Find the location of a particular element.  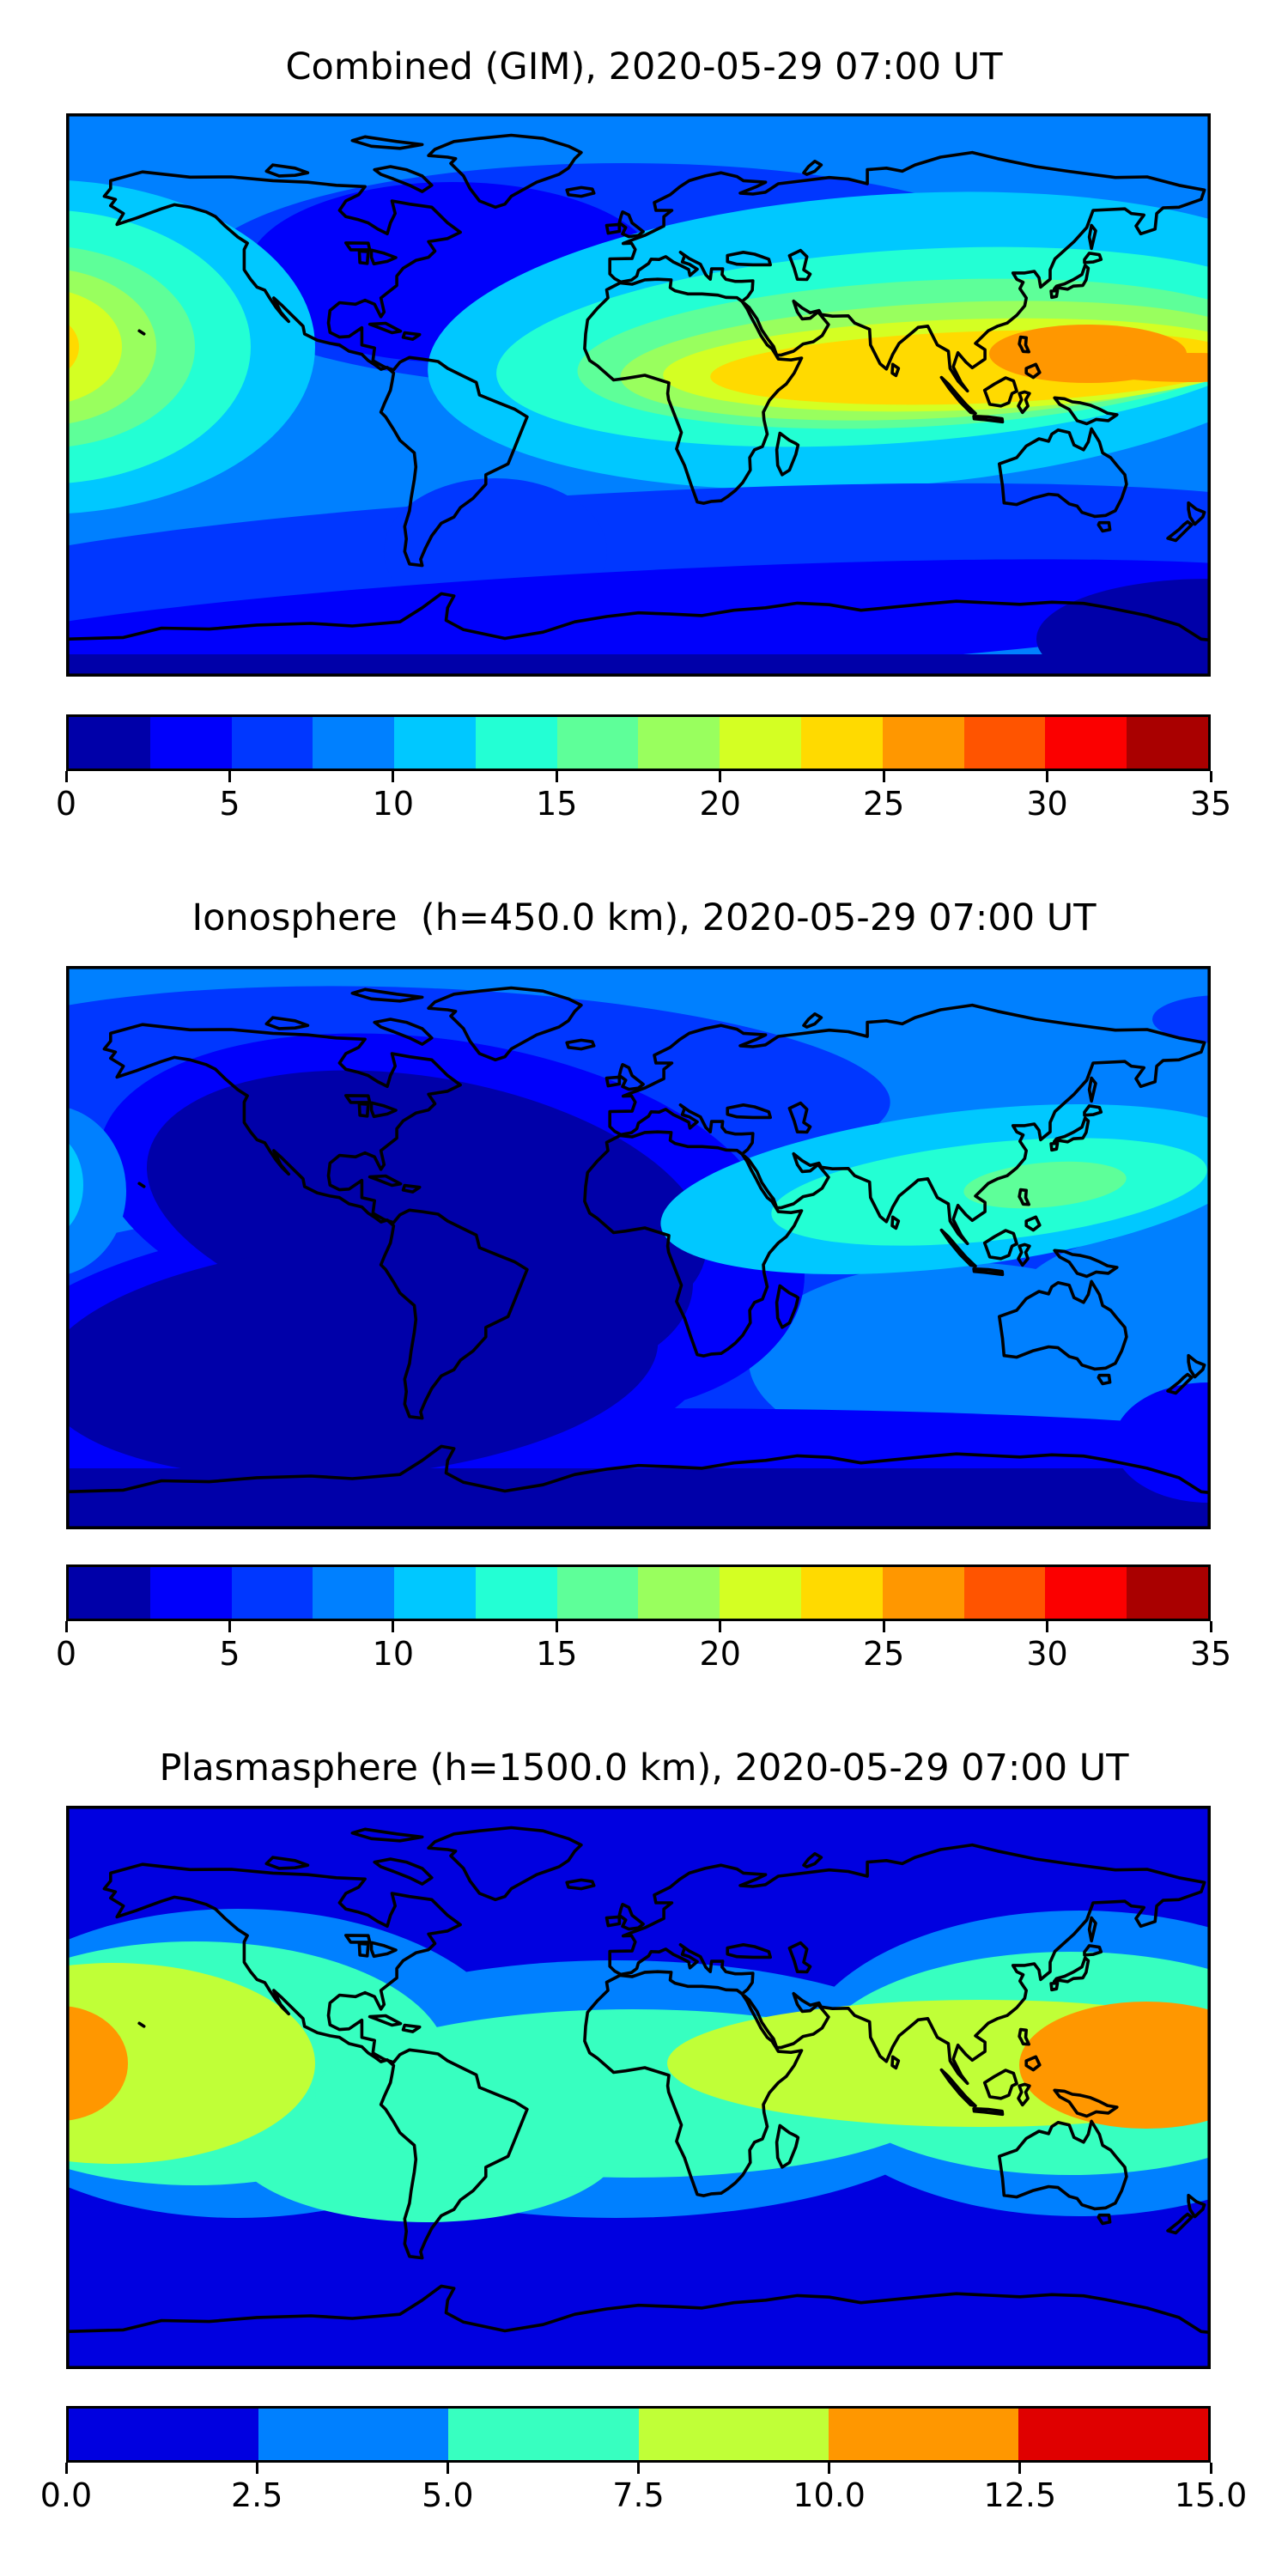

coastline-lake-superior is located at coordinates (358, 1939).